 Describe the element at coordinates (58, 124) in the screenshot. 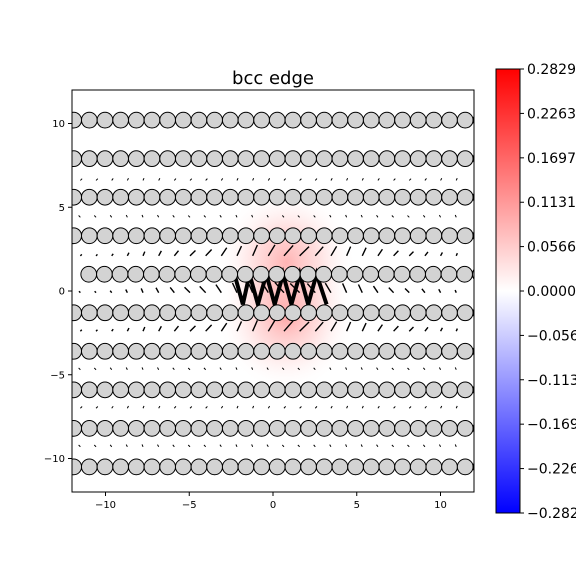

I see `y-tick-label: 10` at that location.